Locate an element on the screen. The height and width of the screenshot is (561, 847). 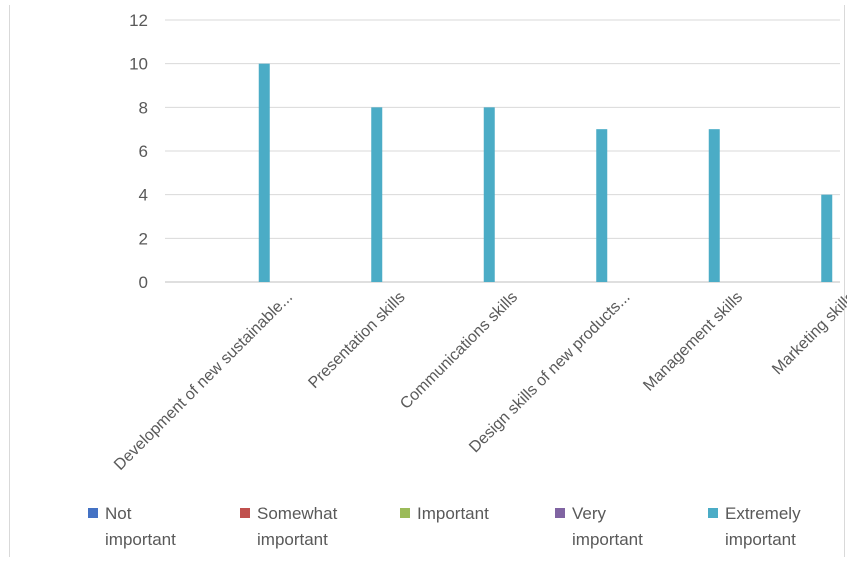
legend-entry: Not important is located at coordinates (132, 526).